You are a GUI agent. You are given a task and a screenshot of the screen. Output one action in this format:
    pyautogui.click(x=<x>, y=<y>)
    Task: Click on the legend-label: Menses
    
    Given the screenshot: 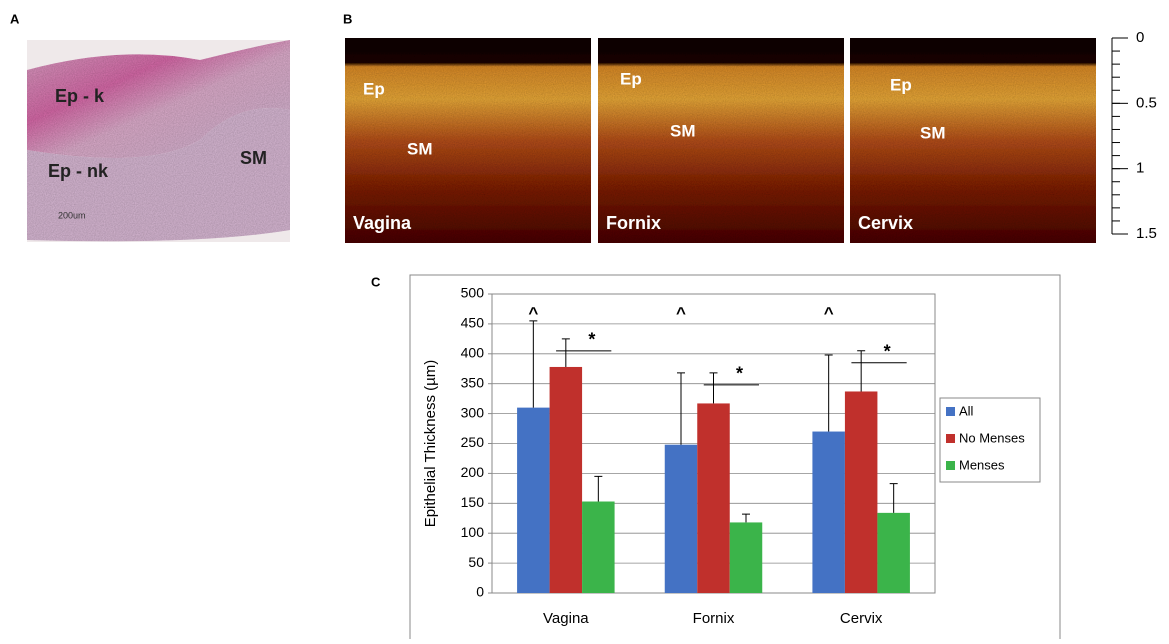 What is the action you would take?
    pyautogui.click(x=982, y=464)
    